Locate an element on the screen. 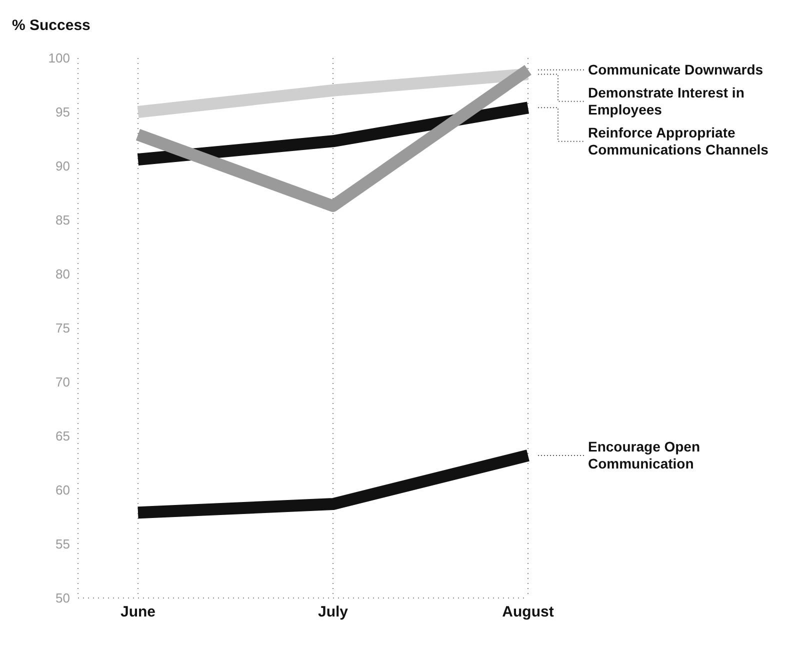  y-tick-label: 80 is located at coordinates (63, 274).